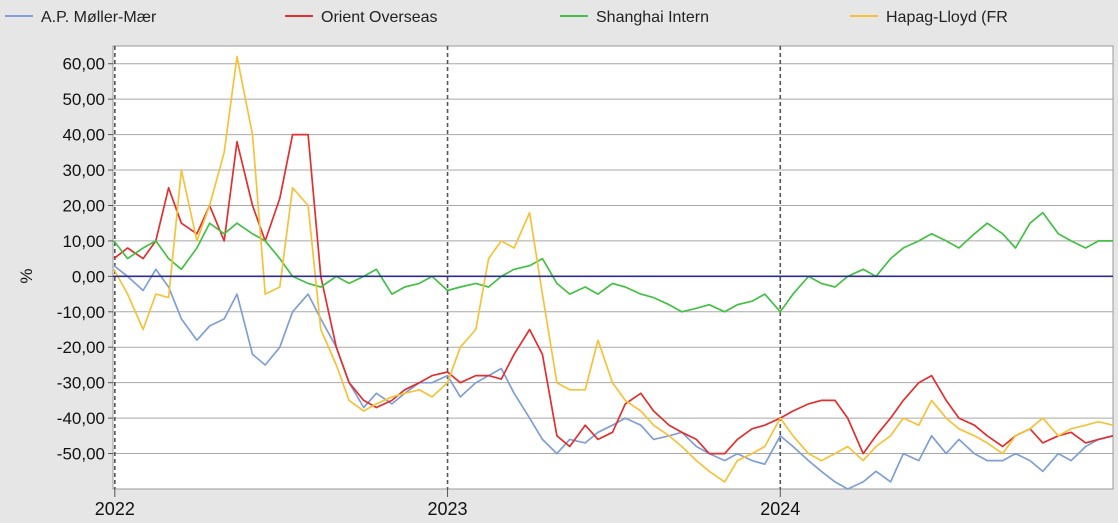 This screenshot has width=1118, height=523. I want to click on y-tick-label: -50,00, so click(81, 454).